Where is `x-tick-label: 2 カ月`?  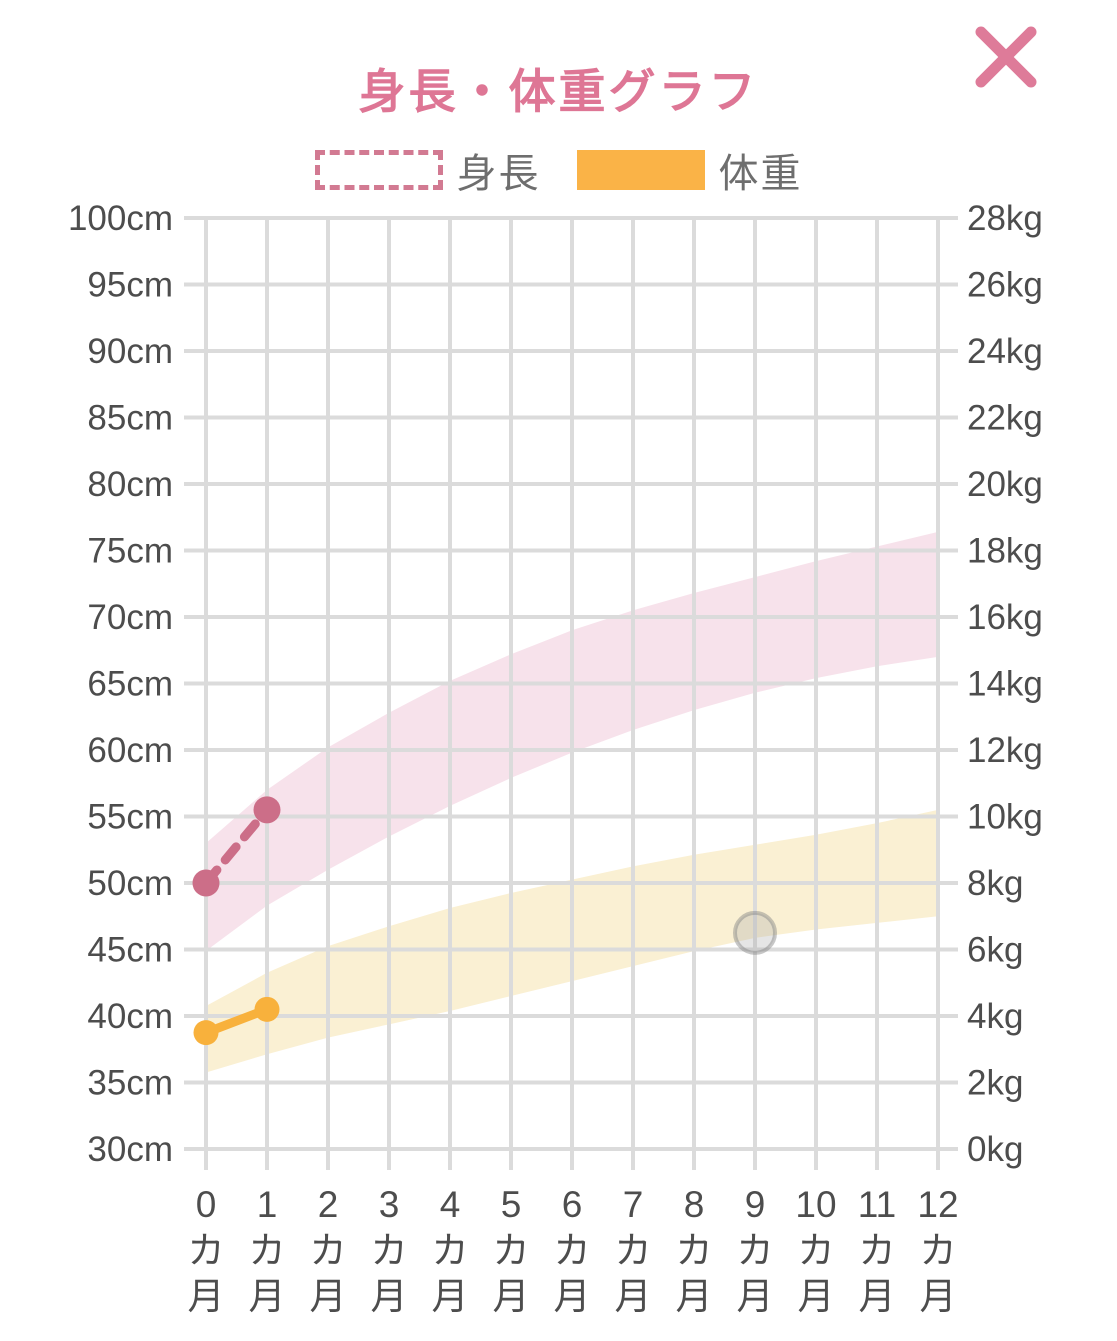 x-tick-label: 2 カ月 is located at coordinates (328, 1250).